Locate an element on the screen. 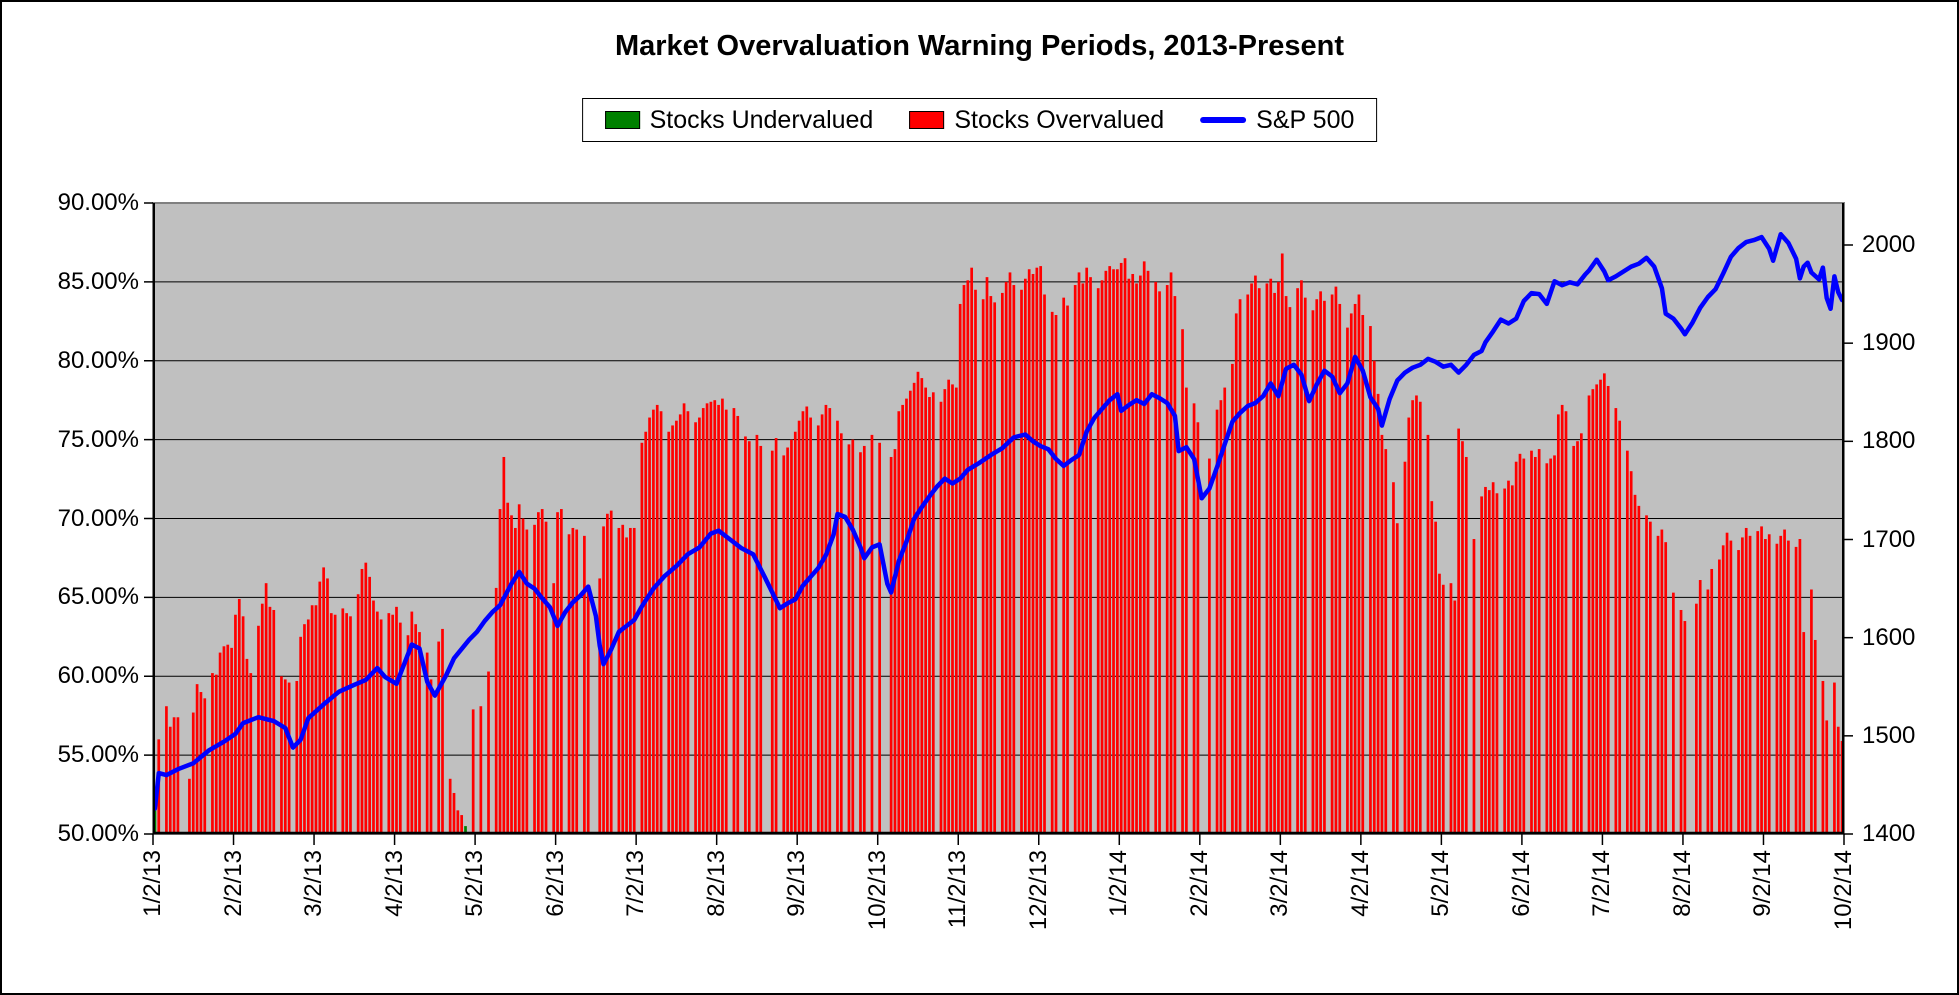 The height and width of the screenshot is (995, 1959). x-tick-label: 11/2/13 is located at coordinates (958, 889).